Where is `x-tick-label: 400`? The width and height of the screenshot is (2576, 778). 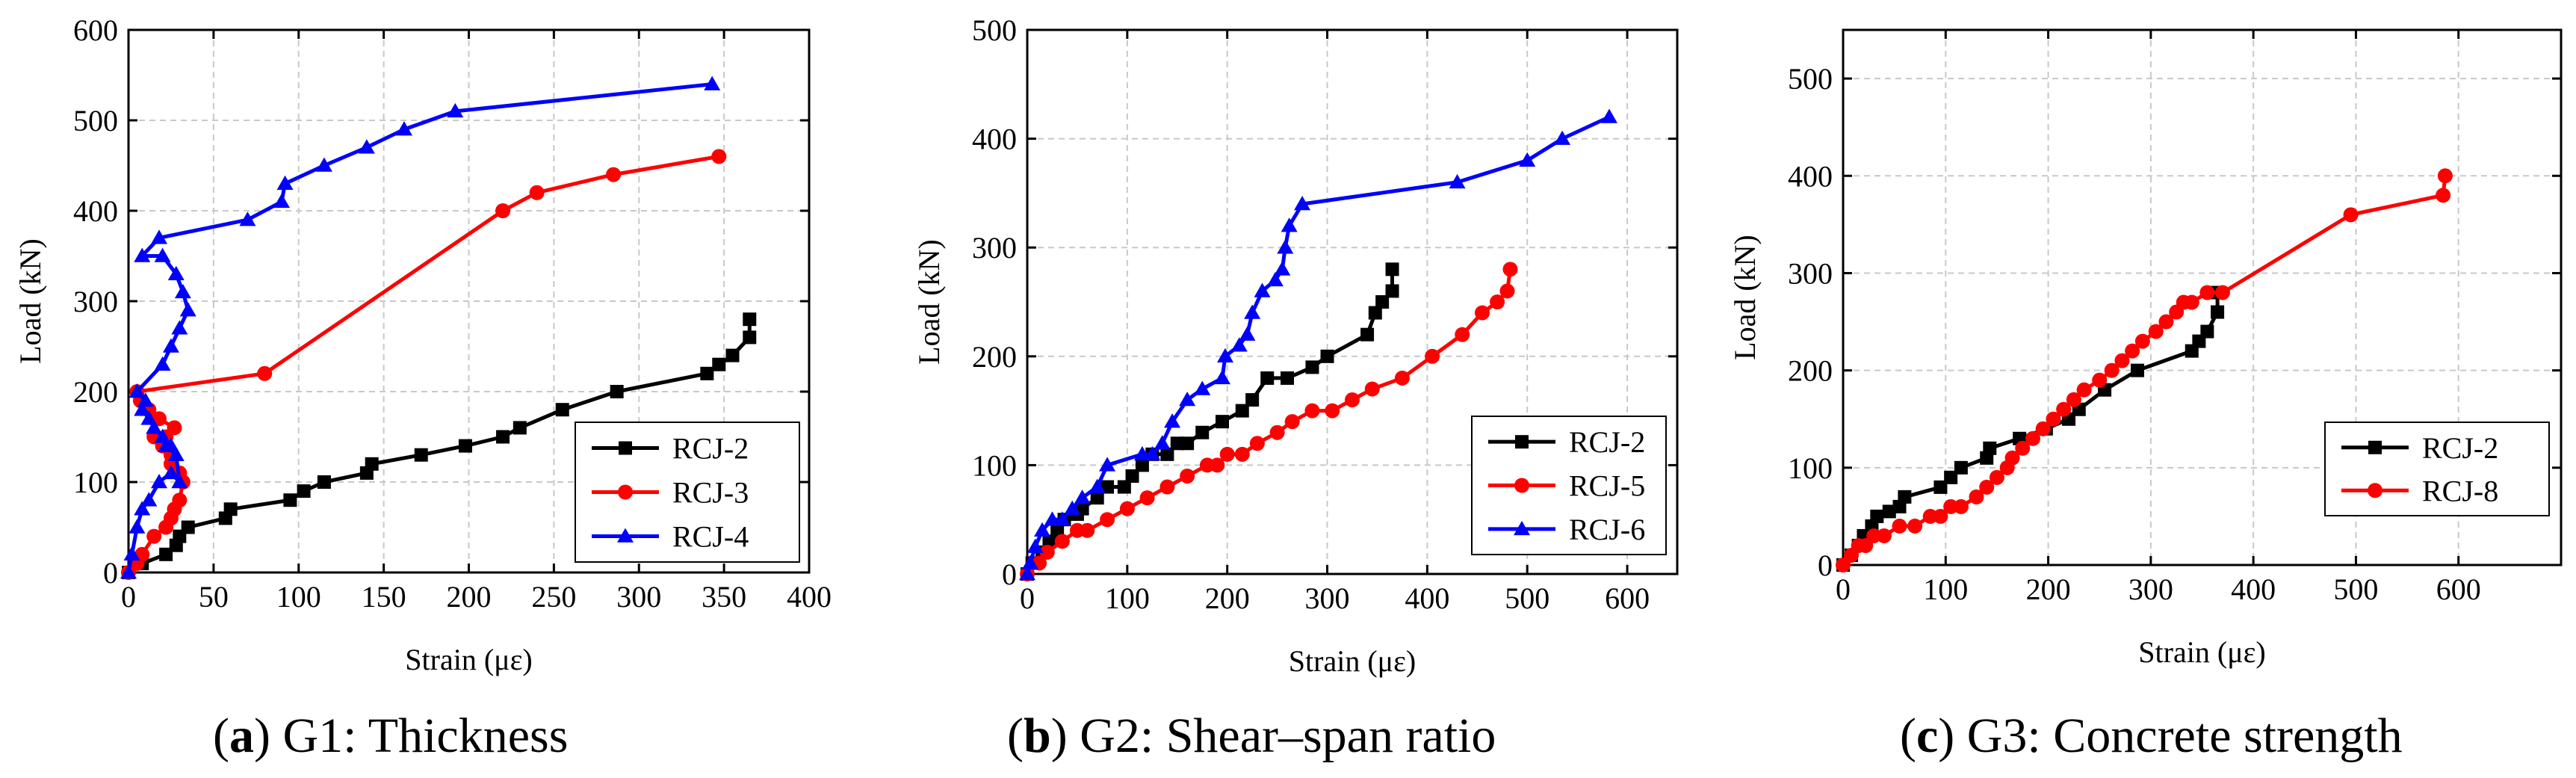
x-tick-label: 400 is located at coordinates (2253, 589).